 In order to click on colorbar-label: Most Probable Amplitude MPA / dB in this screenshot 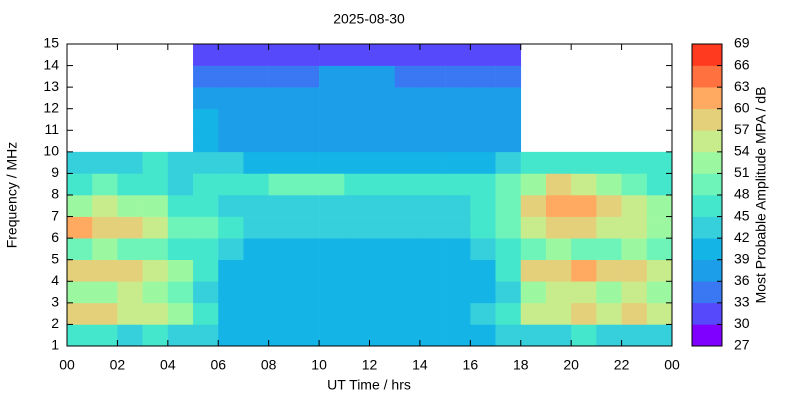, I will do `click(761, 195)`.